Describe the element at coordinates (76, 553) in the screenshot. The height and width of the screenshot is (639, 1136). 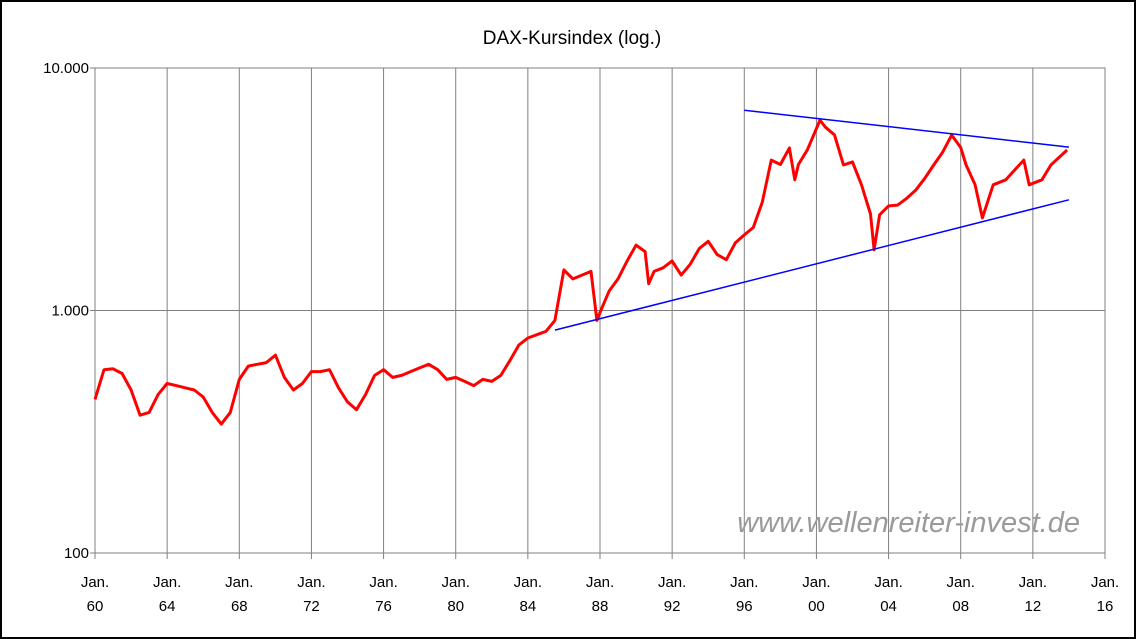
I see `y-tick-label: 100` at that location.